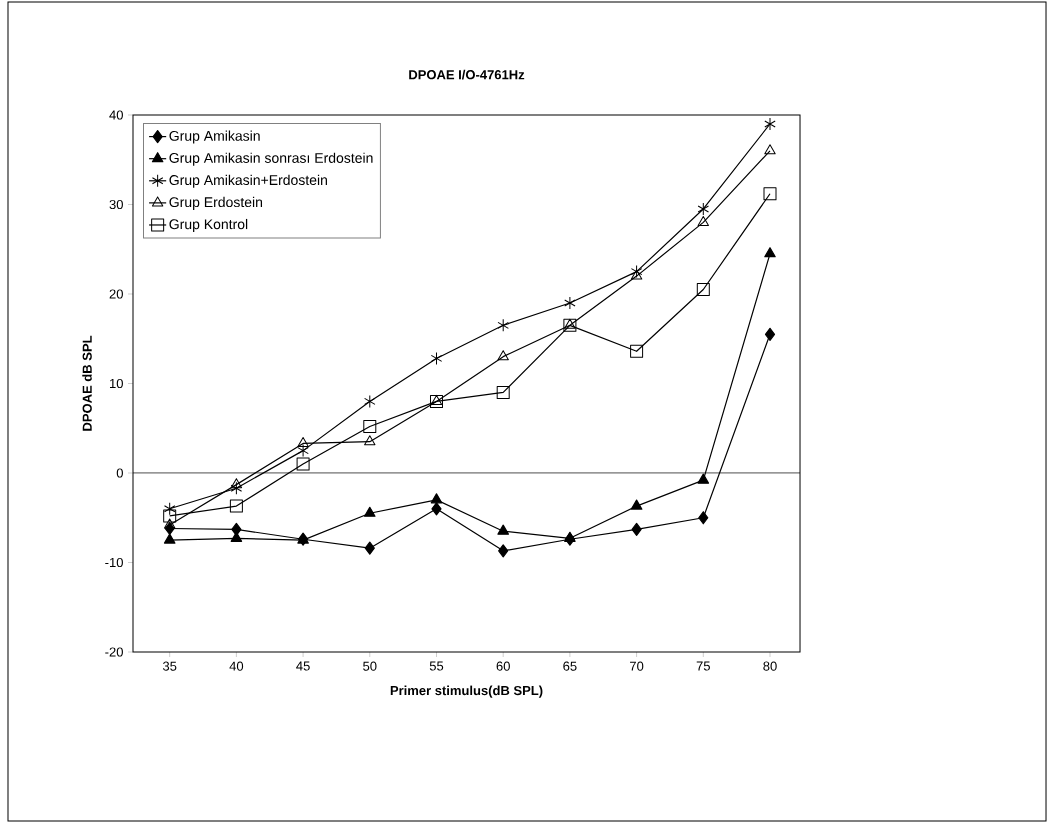 Image resolution: width=1049 pixels, height=835 pixels. I want to click on x-tick-label: 60, so click(503, 666).